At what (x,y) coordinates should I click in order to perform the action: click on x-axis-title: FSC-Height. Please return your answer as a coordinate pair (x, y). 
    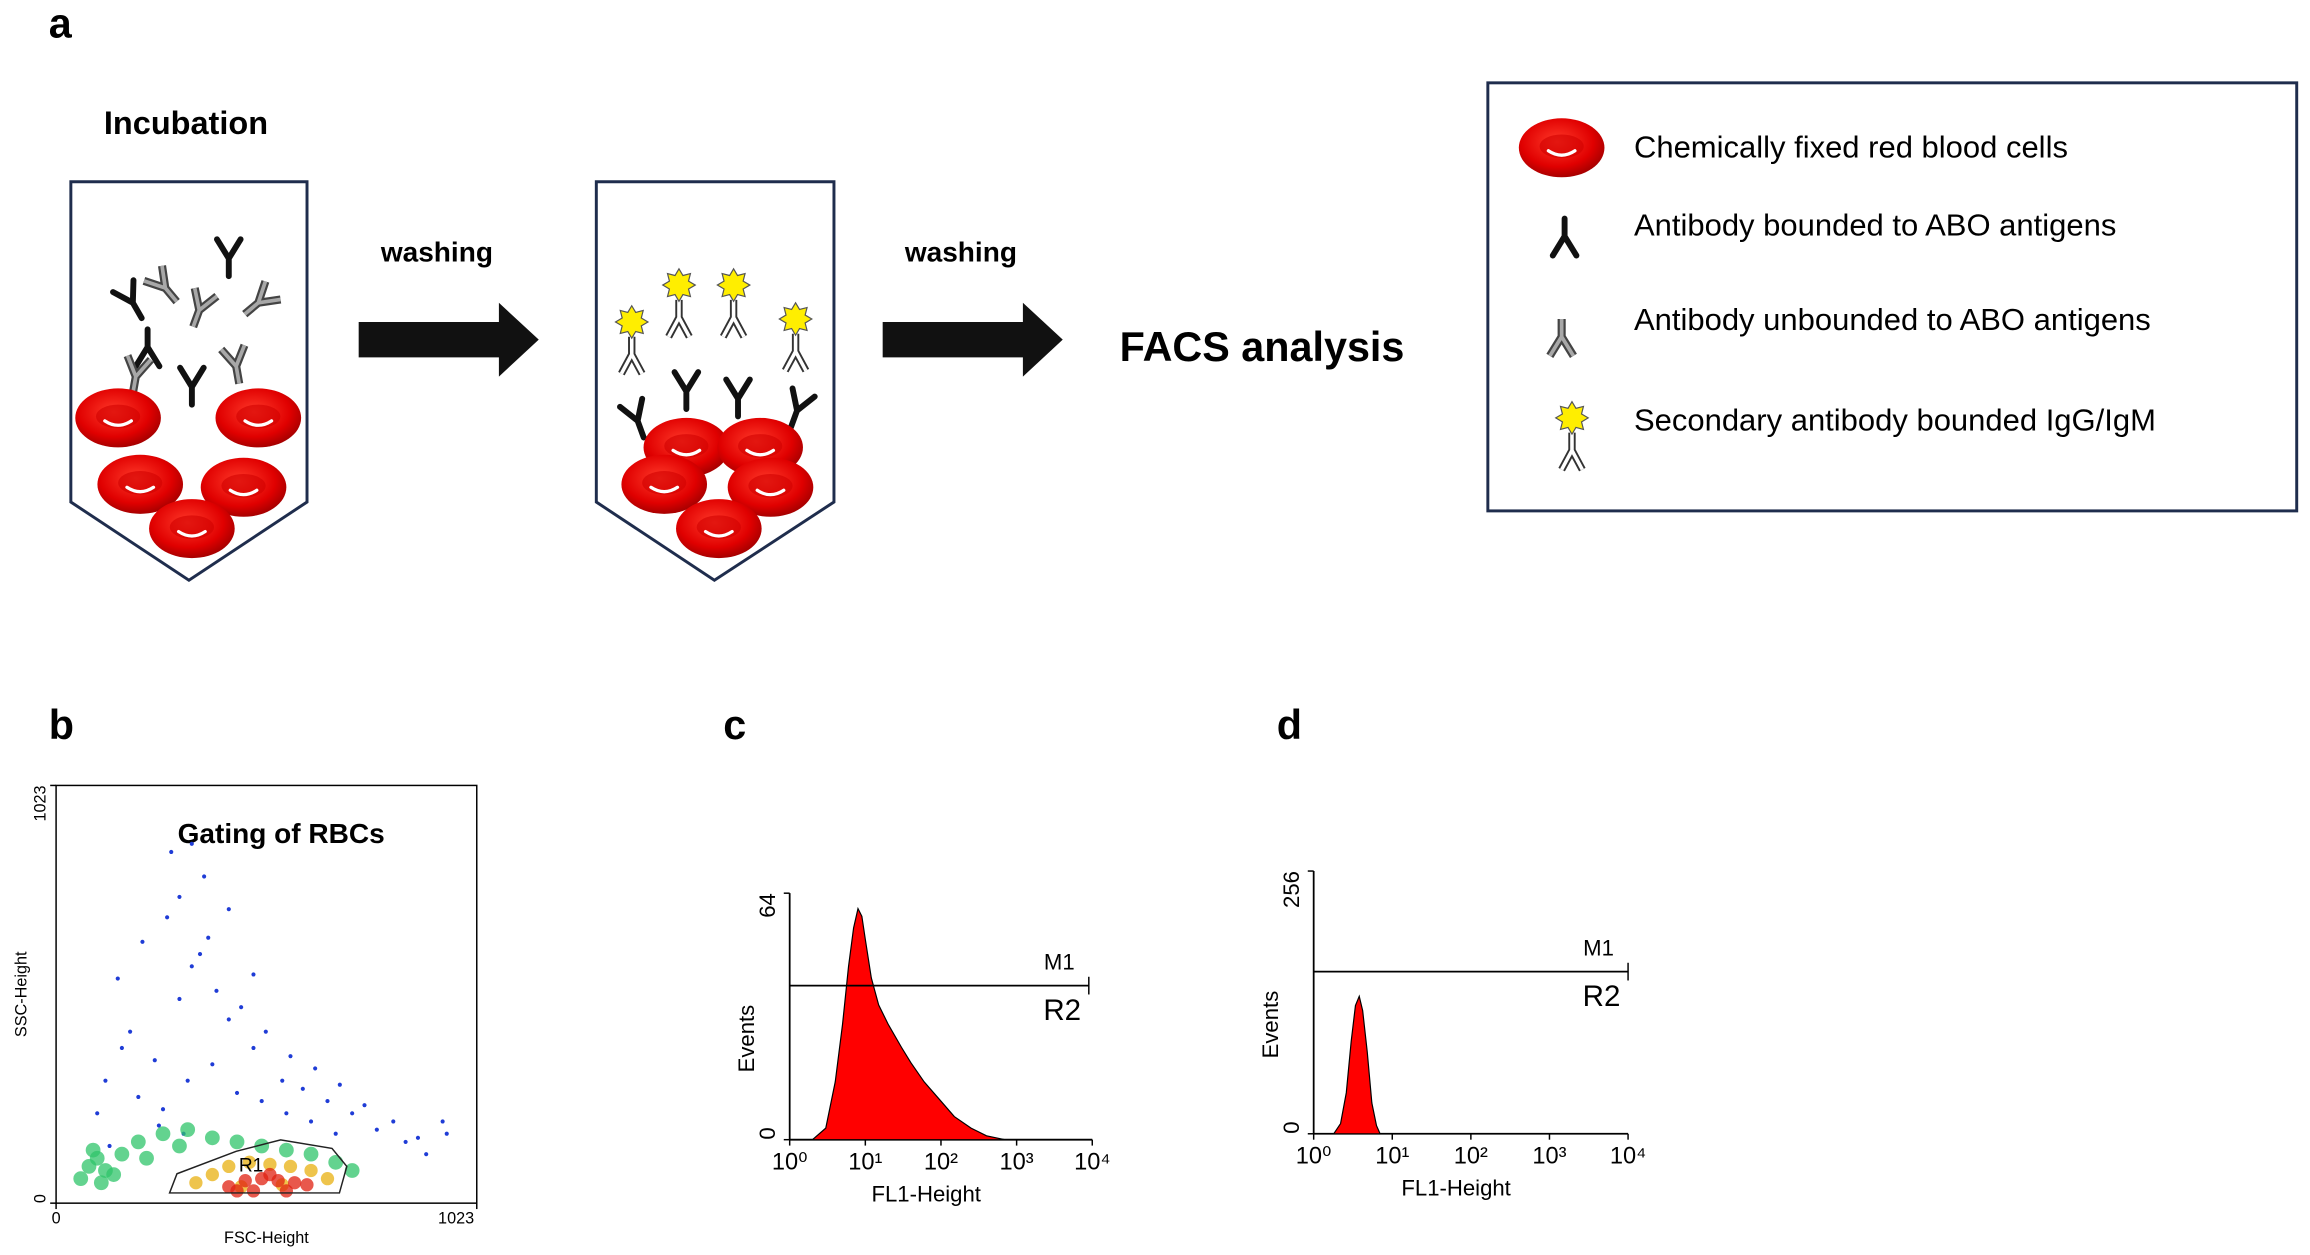
    Looking at the image, I should click on (266, 1238).